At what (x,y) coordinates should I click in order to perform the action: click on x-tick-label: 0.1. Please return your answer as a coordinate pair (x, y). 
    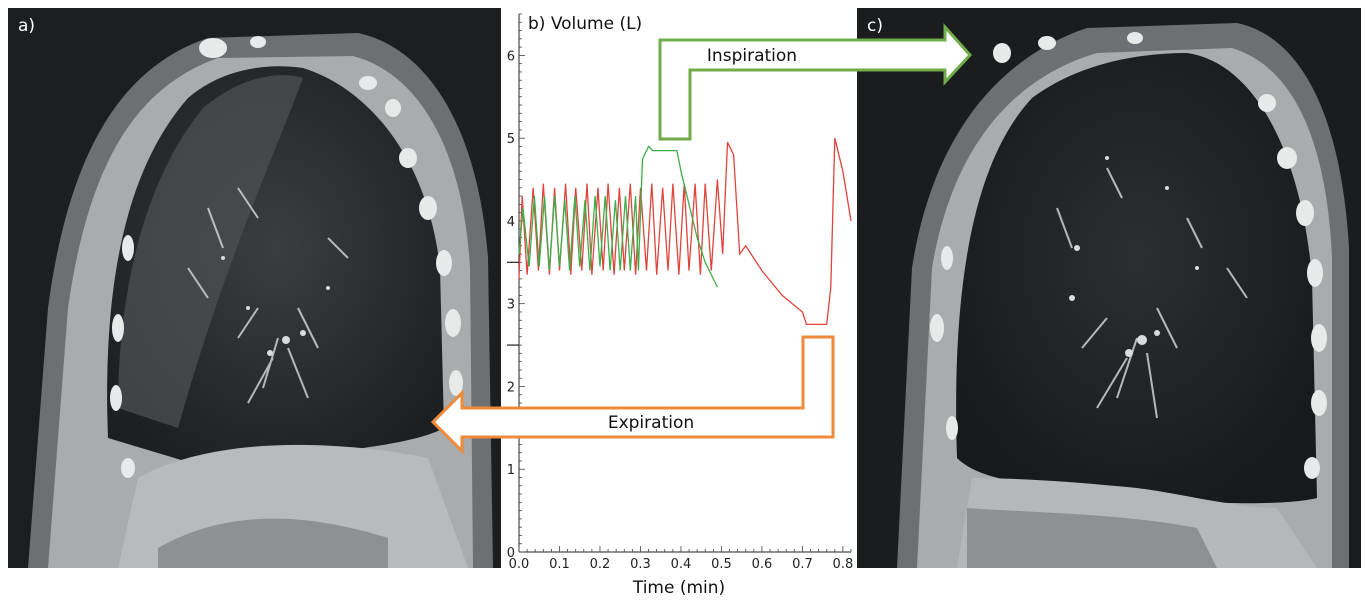
    Looking at the image, I should click on (559, 562).